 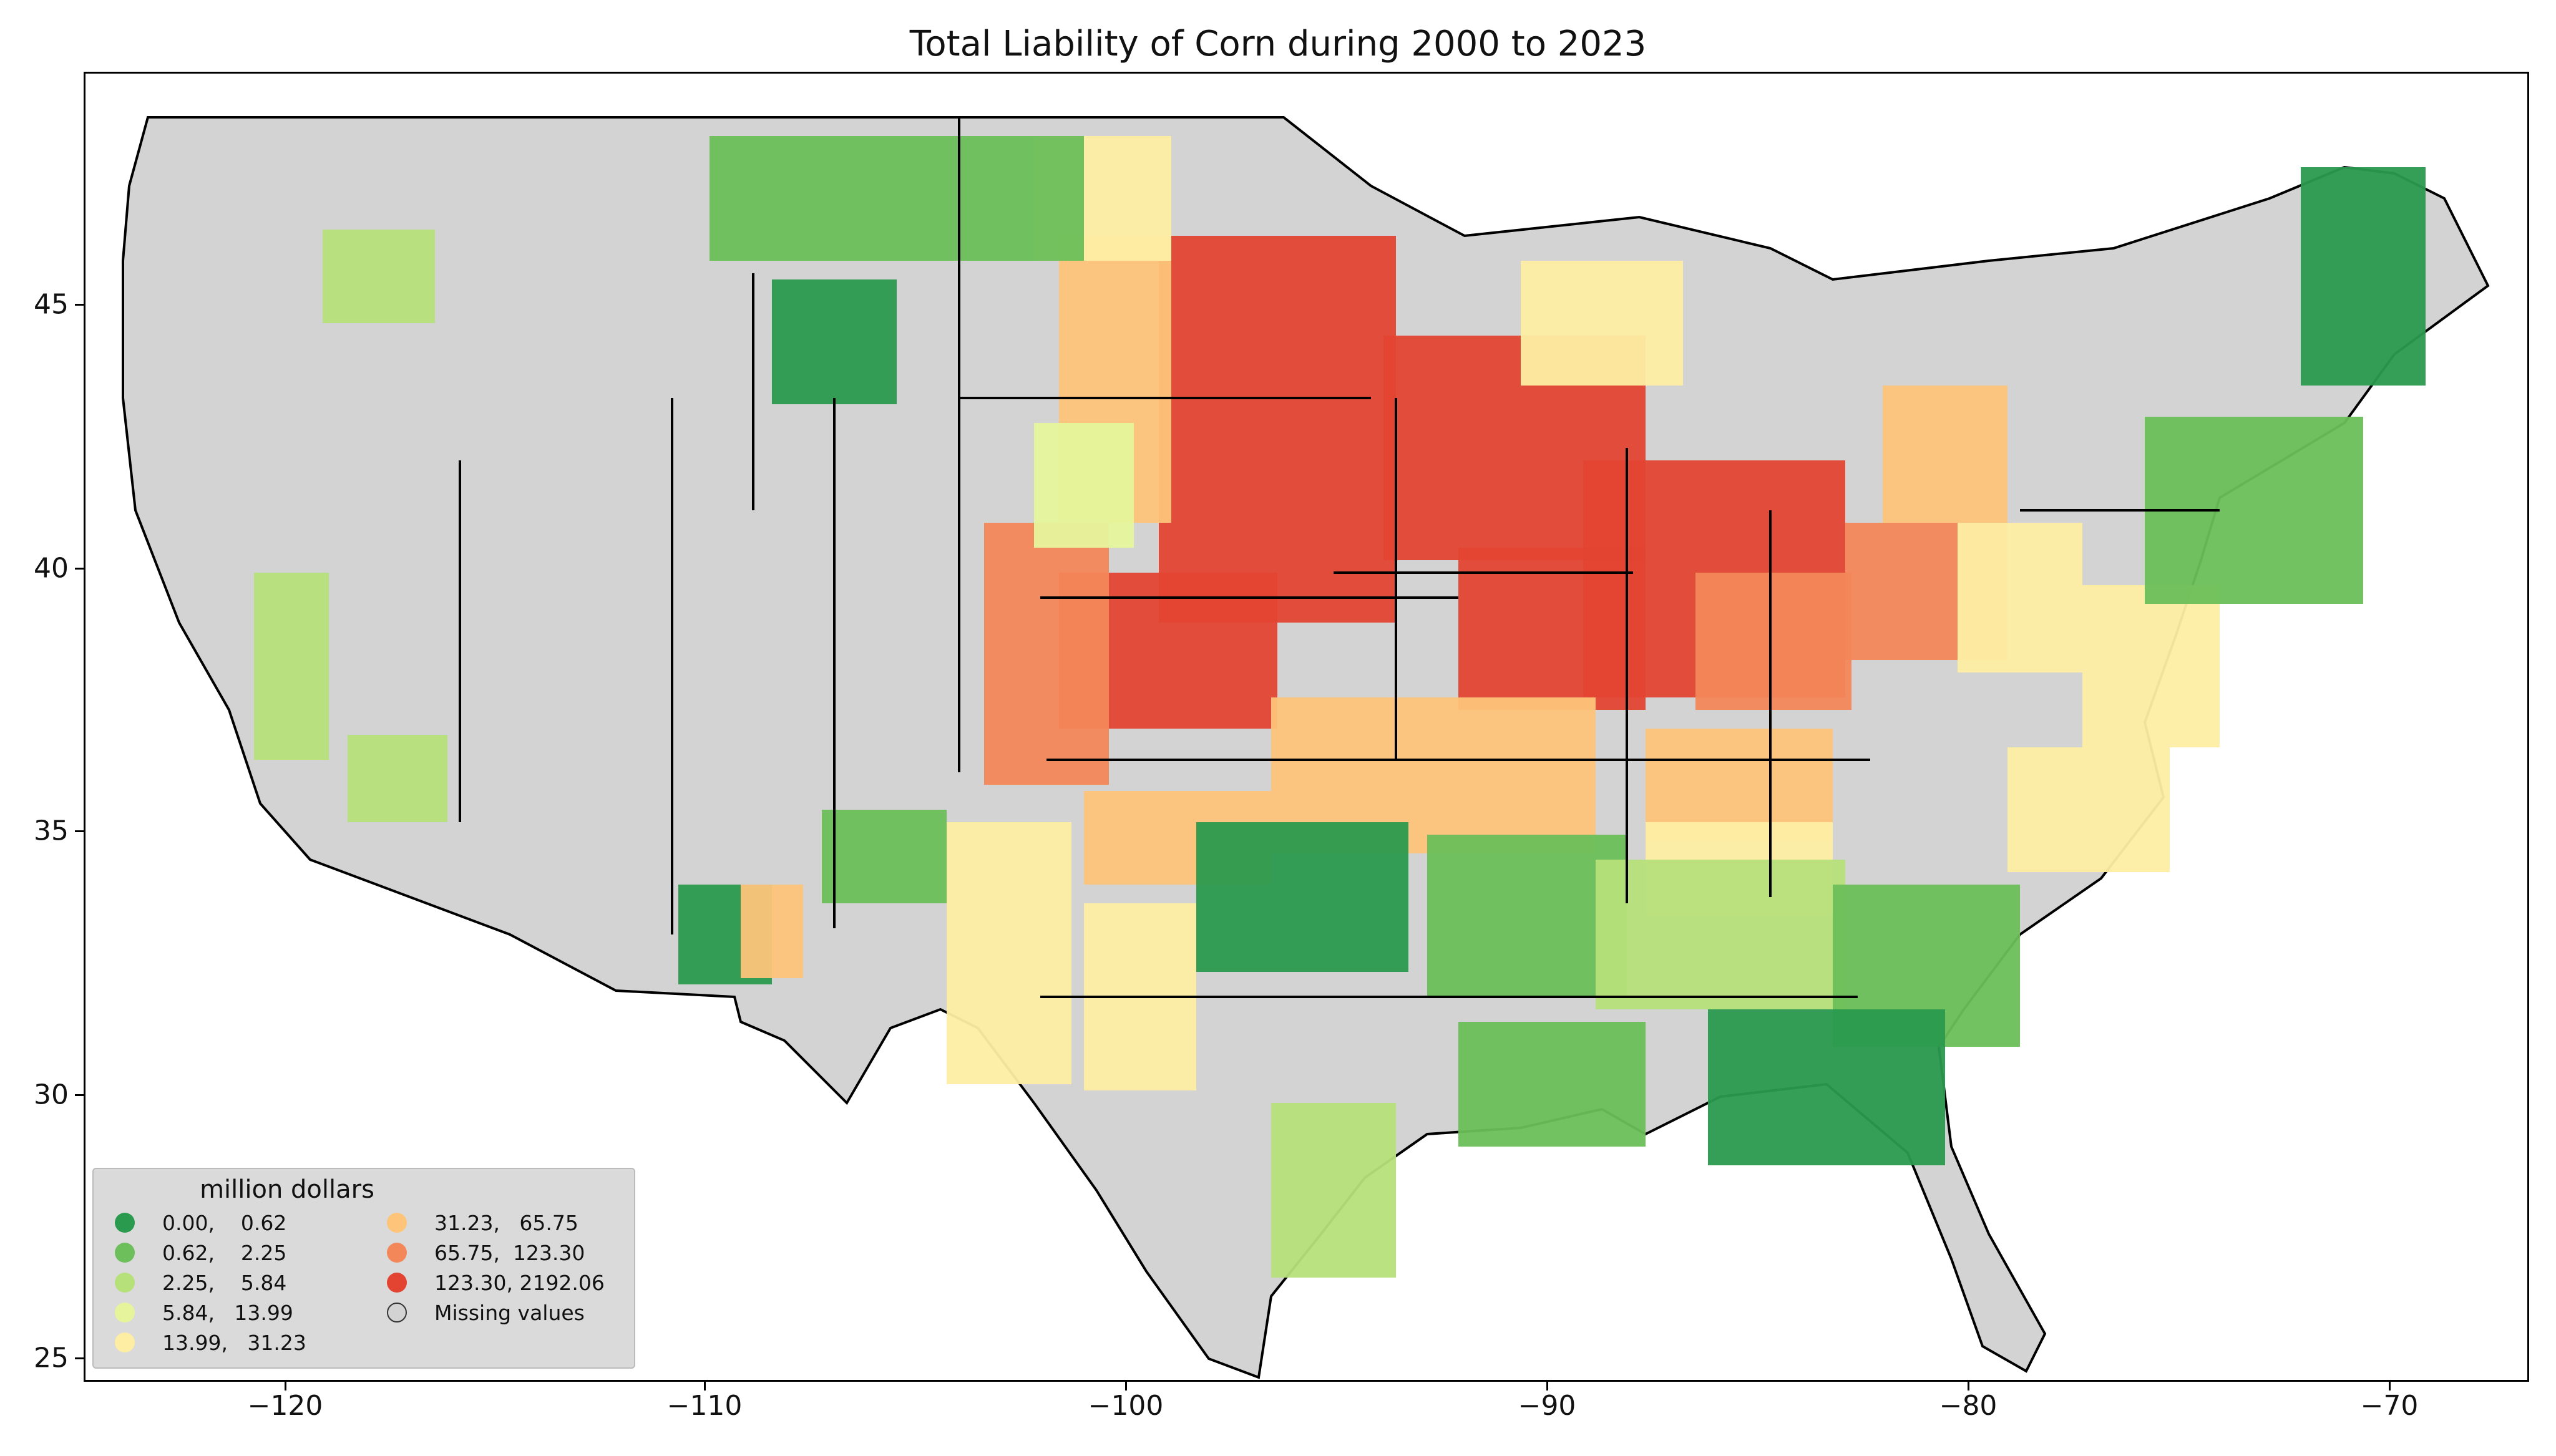 What do you see at coordinates (51, 304) in the screenshot?
I see `y-tick-label: 45` at bounding box center [51, 304].